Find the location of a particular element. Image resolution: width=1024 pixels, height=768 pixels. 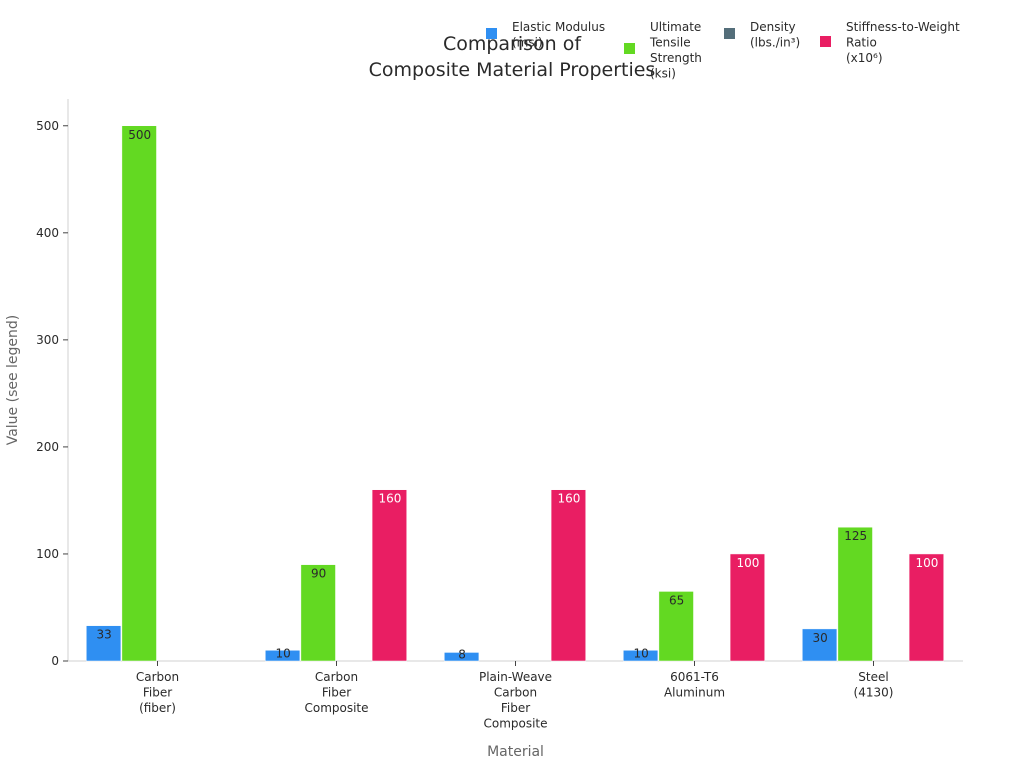

bar-value-label: 8 is located at coordinates (462, 655).